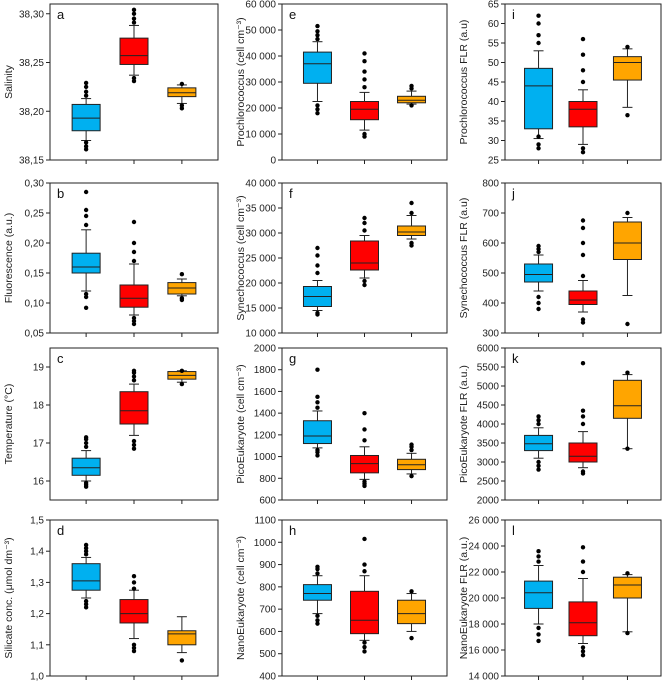  Describe the element at coordinates (35, 244) in the screenshot. I see `y-tick-label: 0,20` at that location.